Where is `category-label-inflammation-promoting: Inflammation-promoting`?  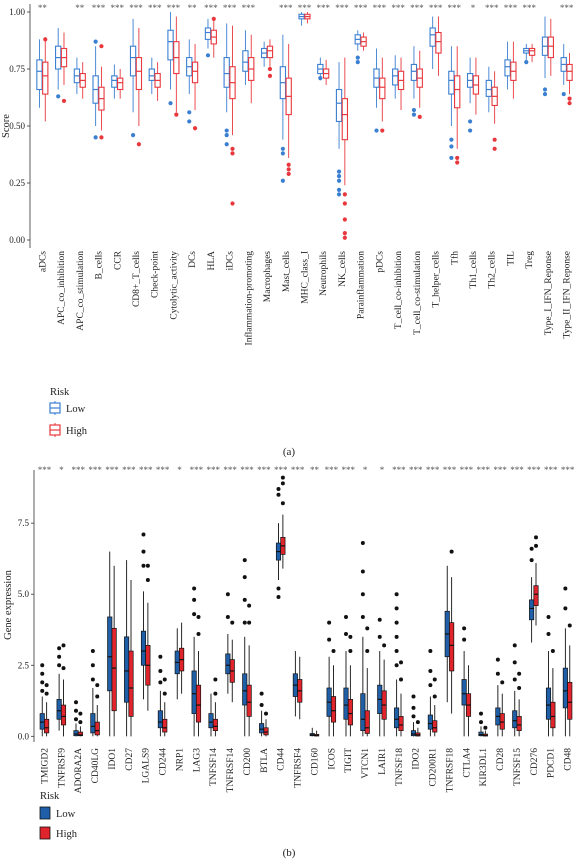
category-label-inflammation-promoting: Inflammation-promoting is located at coordinates (248, 298).